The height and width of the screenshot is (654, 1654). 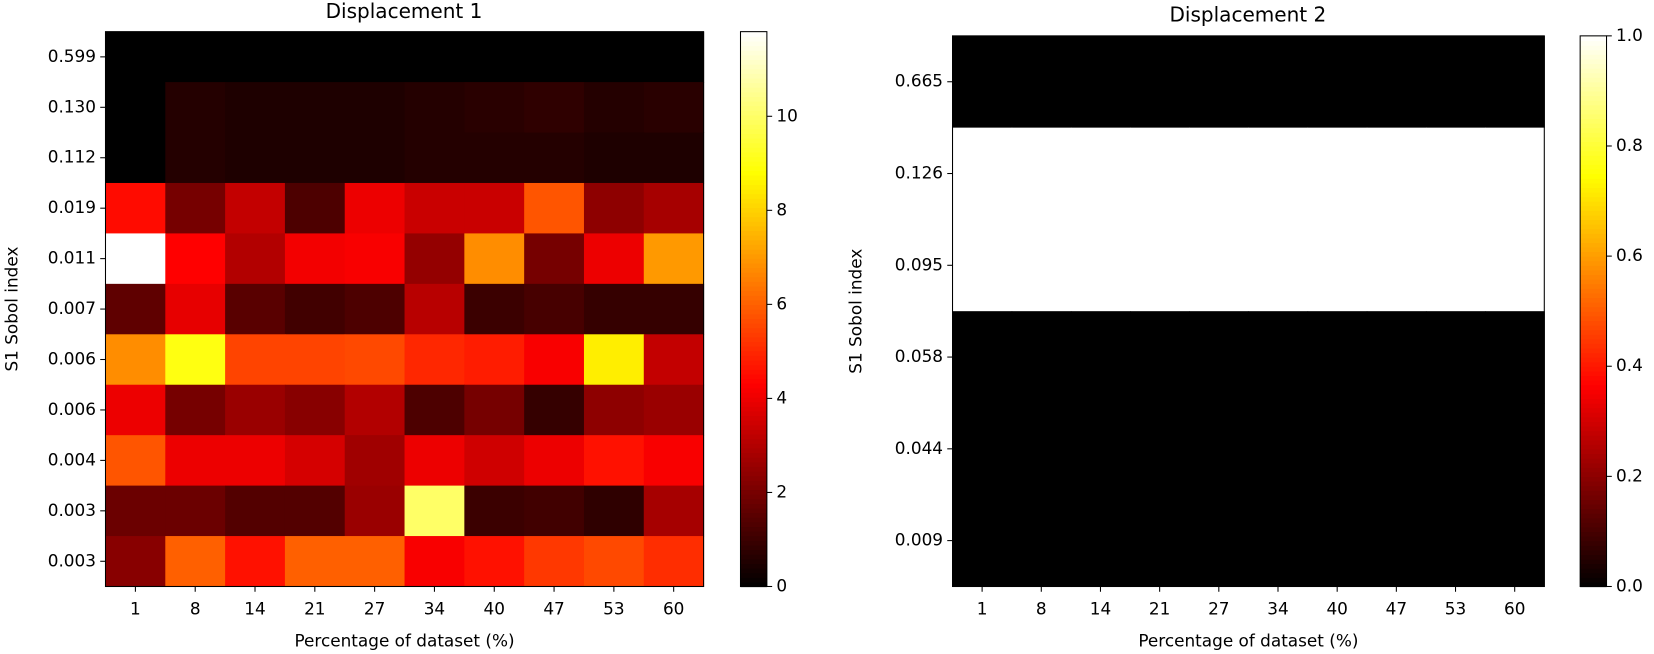 I want to click on chart-title: Displacement 2, so click(x=1247, y=14).